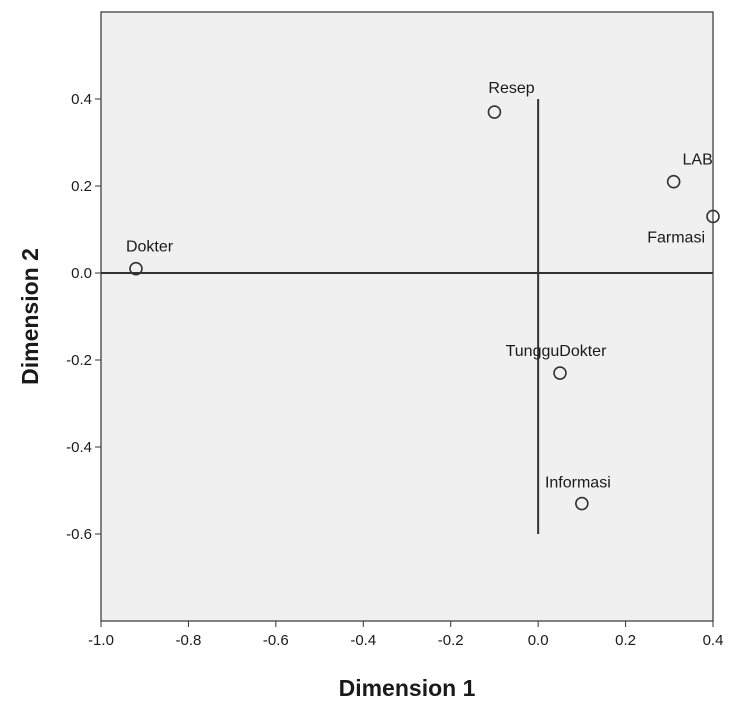 The image size is (730, 711). Describe the element at coordinates (150, 247) in the screenshot. I see `data-point-label: Dokter` at that location.